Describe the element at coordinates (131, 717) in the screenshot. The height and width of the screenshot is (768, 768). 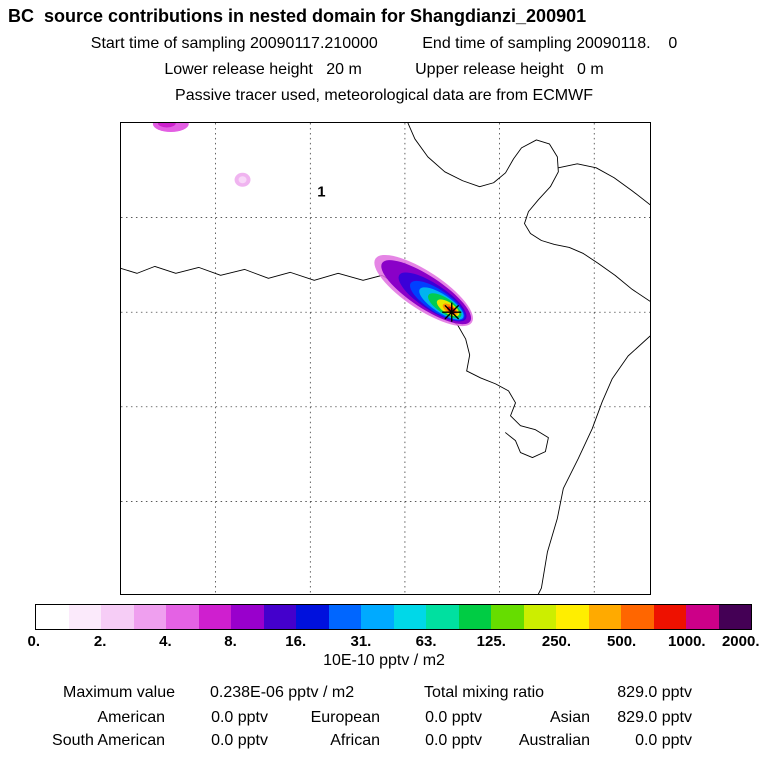
I see `region-label: American` at that location.